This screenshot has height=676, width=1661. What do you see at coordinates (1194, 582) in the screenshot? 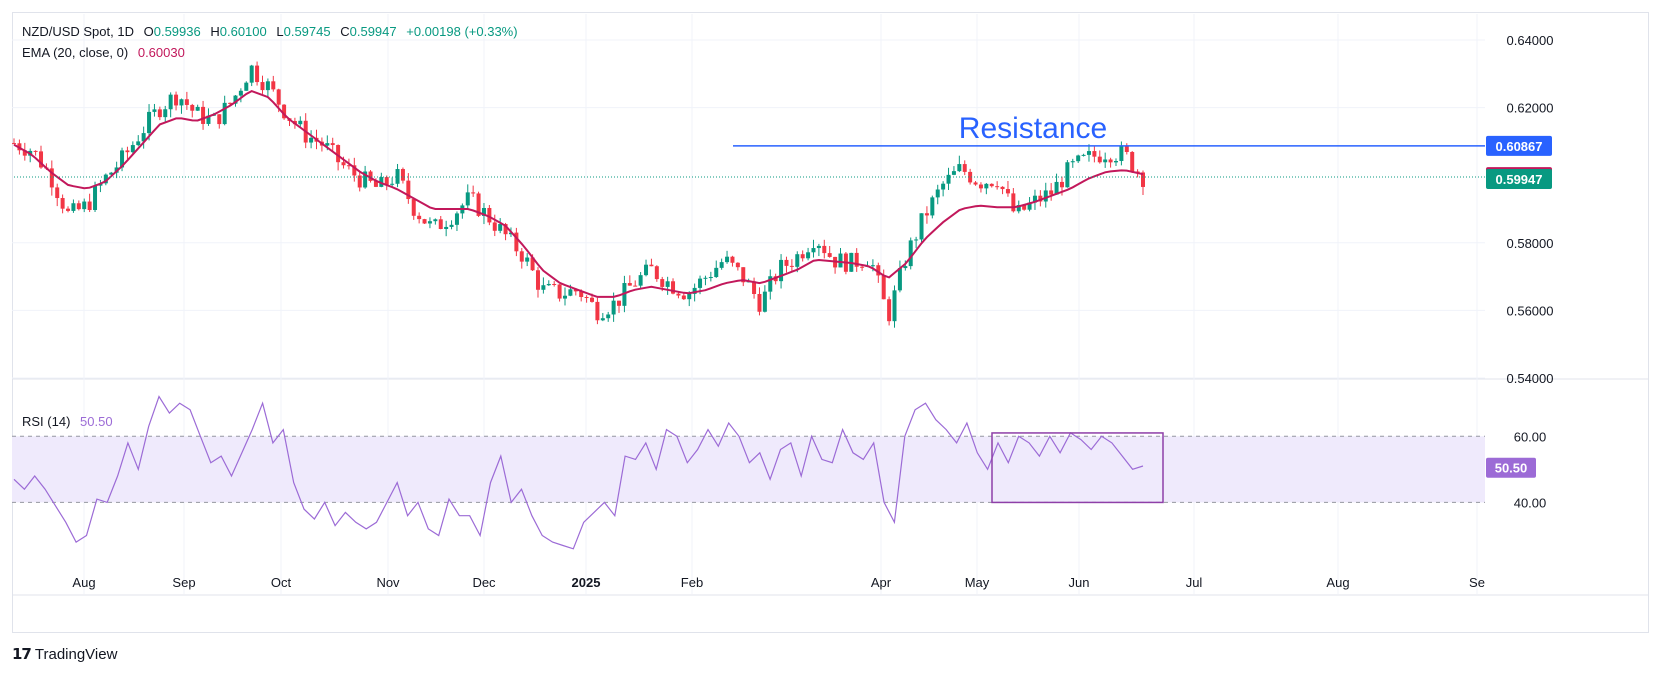
I see `time-tick-label: Jul` at bounding box center [1194, 582].